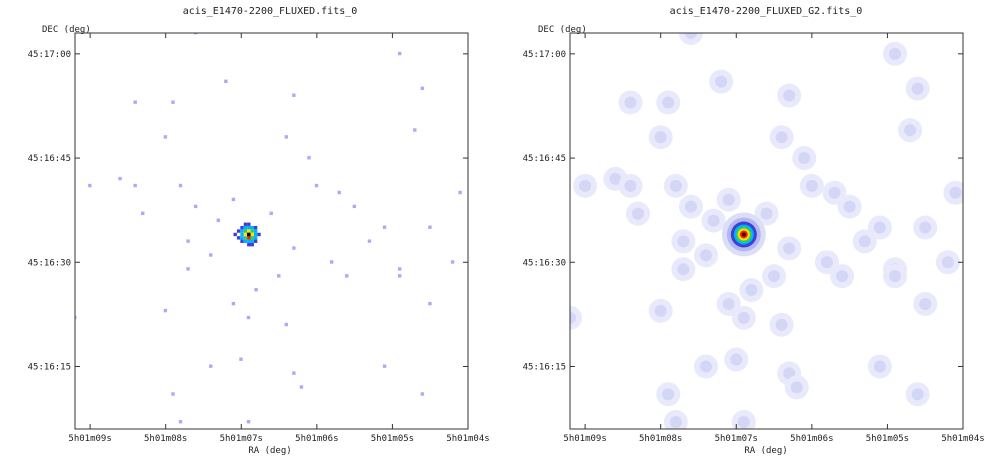 The image size is (1000, 465). I want to click on panel-title: acis_E1470-2200_FLUXED_G2.fits_0, so click(766, 11).